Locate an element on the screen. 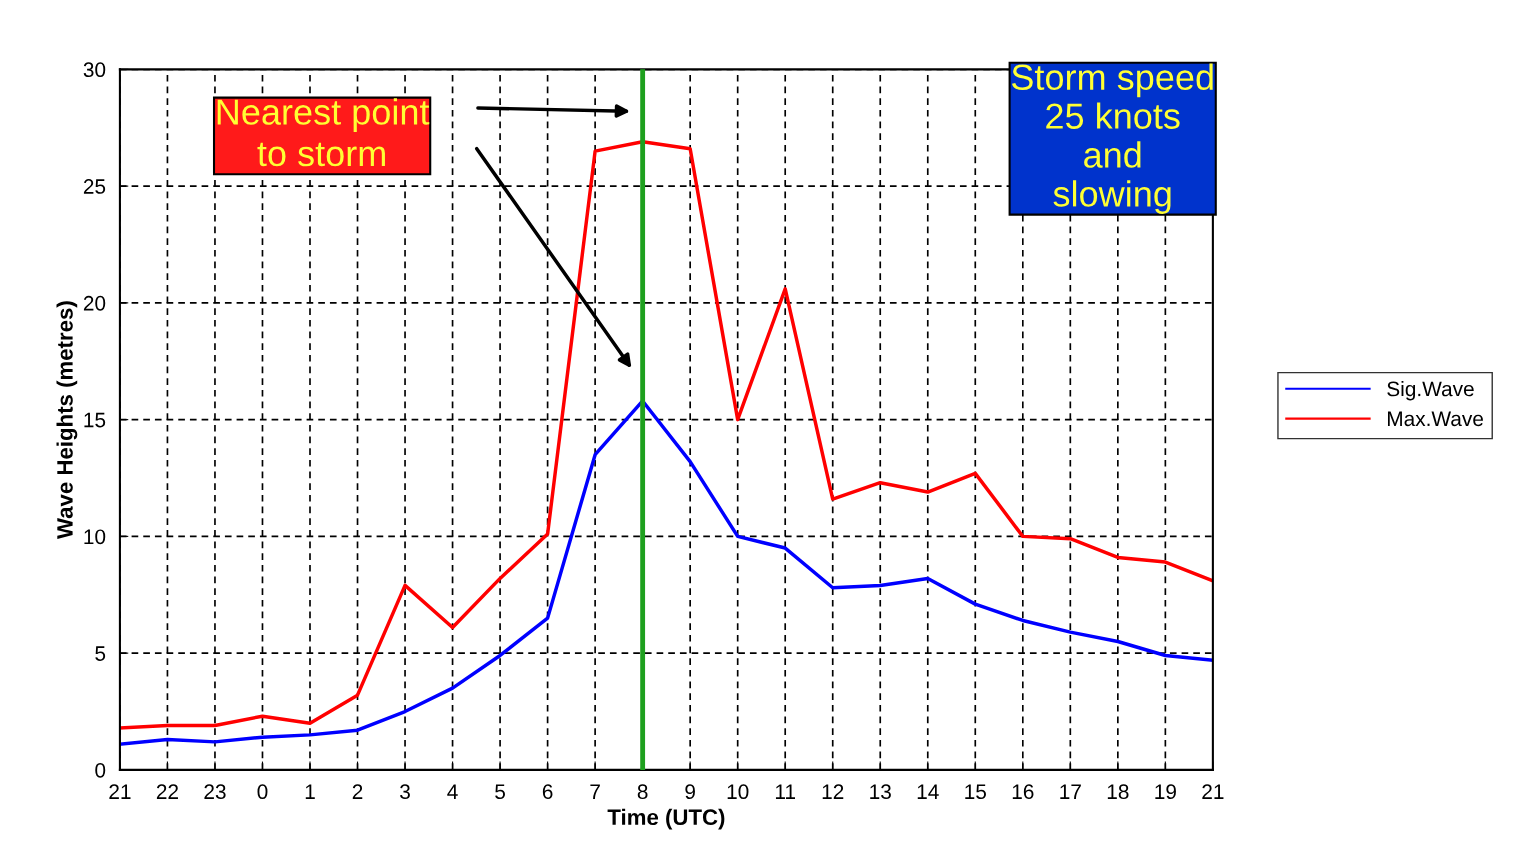  x-tick-label: 14 is located at coordinates (928, 791).